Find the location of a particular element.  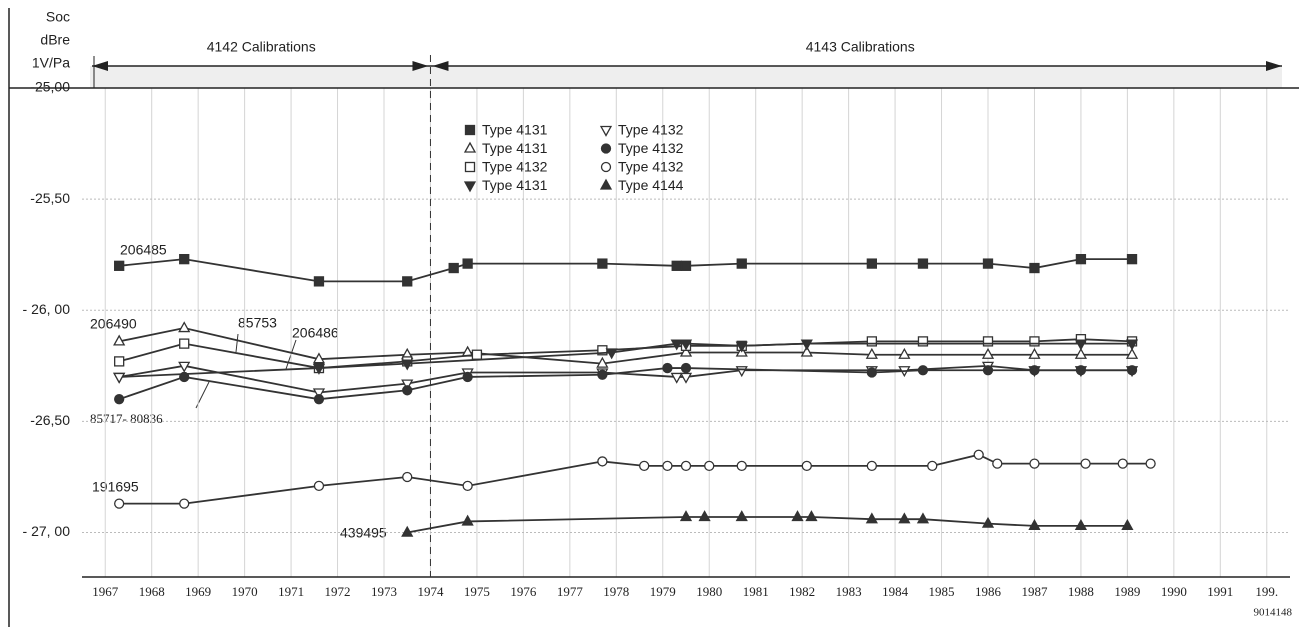

calibration-label: 4142 Calibrations is located at coordinates (261, 47).